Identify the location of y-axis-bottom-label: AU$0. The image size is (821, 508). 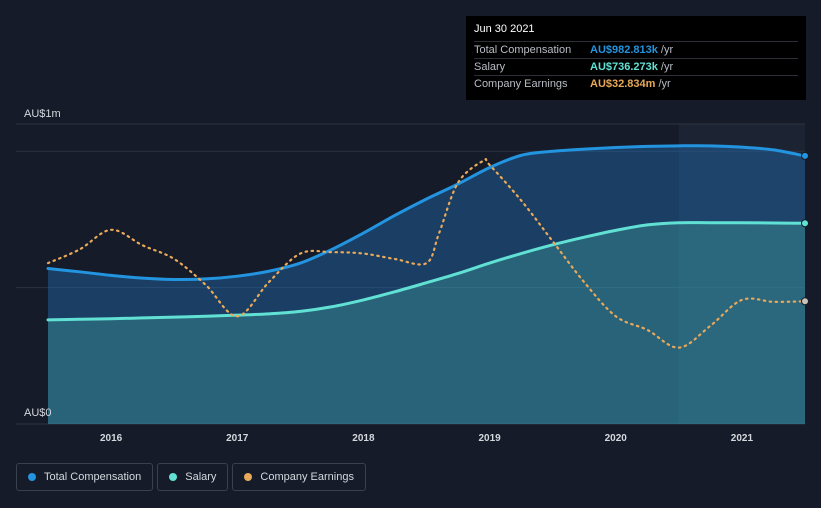
(38, 413).